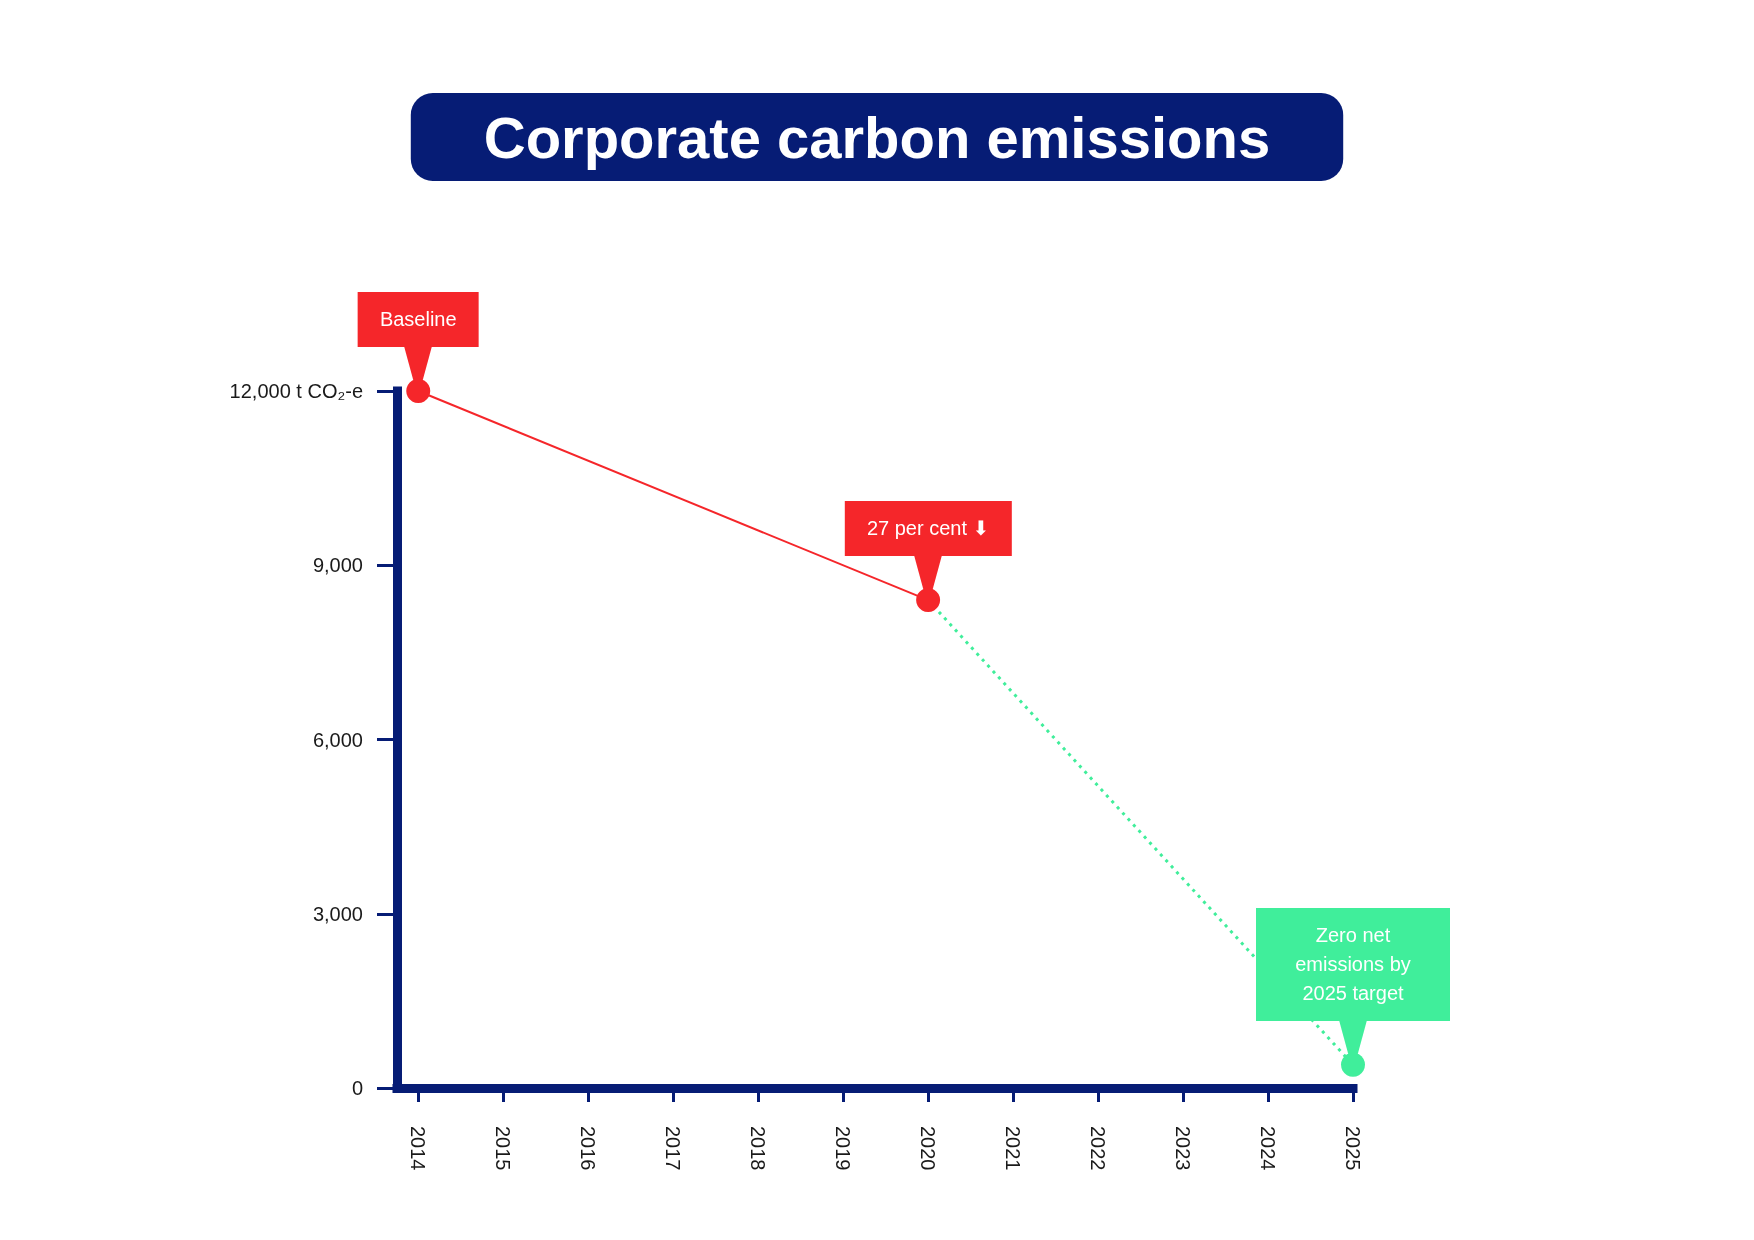 Image resolution: width=1754 pixels, height=1240 pixels. Describe the element at coordinates (928, 1148) in the screenshot. I see `x-tick-label: 2020` at that location.